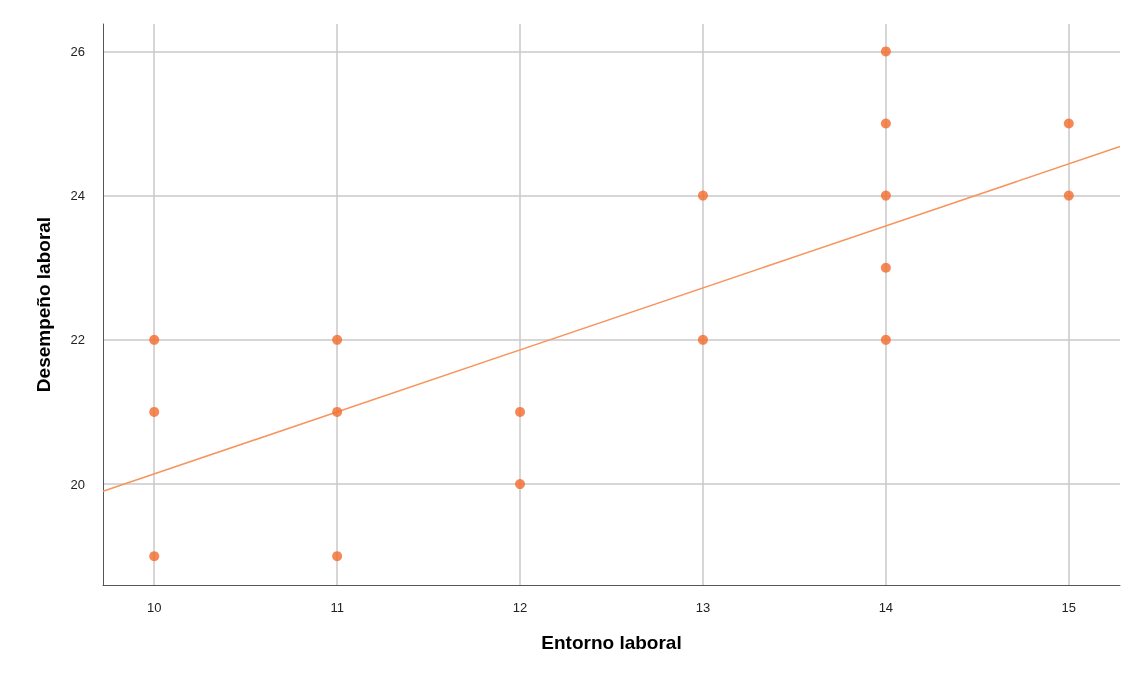  Describe the element at coordinates (337, 607) in the screenshot. I see `x-tick-label: 11` at that location.